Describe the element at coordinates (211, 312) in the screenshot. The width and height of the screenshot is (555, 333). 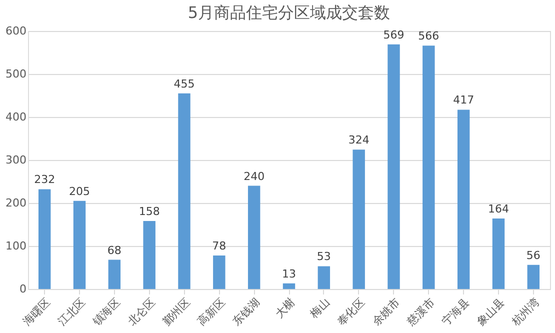
I see `x-tick-label: 高新区` at that location.